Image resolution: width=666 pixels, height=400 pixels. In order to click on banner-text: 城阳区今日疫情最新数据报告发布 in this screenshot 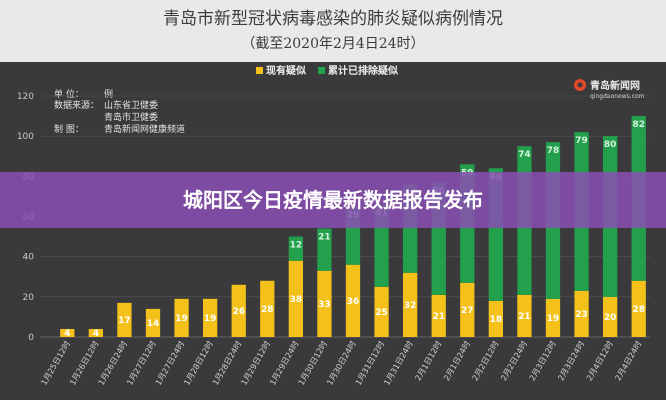, I will do `click(333, 200)`.